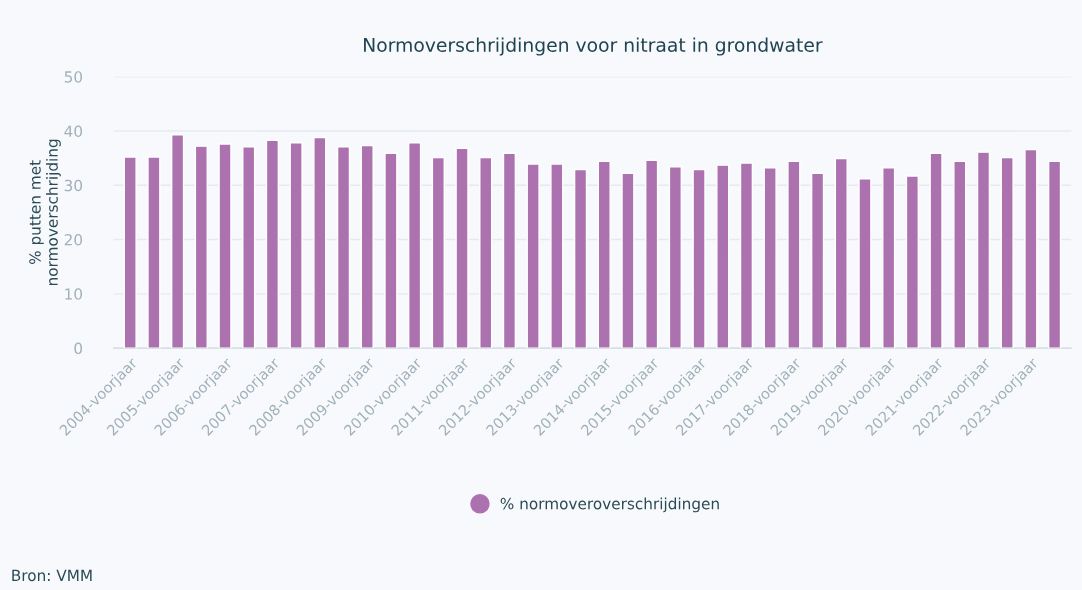 Image resolution: width=1082 pixels, height=590 pixels. What do you see at coordinates (52, 575) in the screenshot?
I see `text: Bron: VMM` at bounding box center [52, 575].